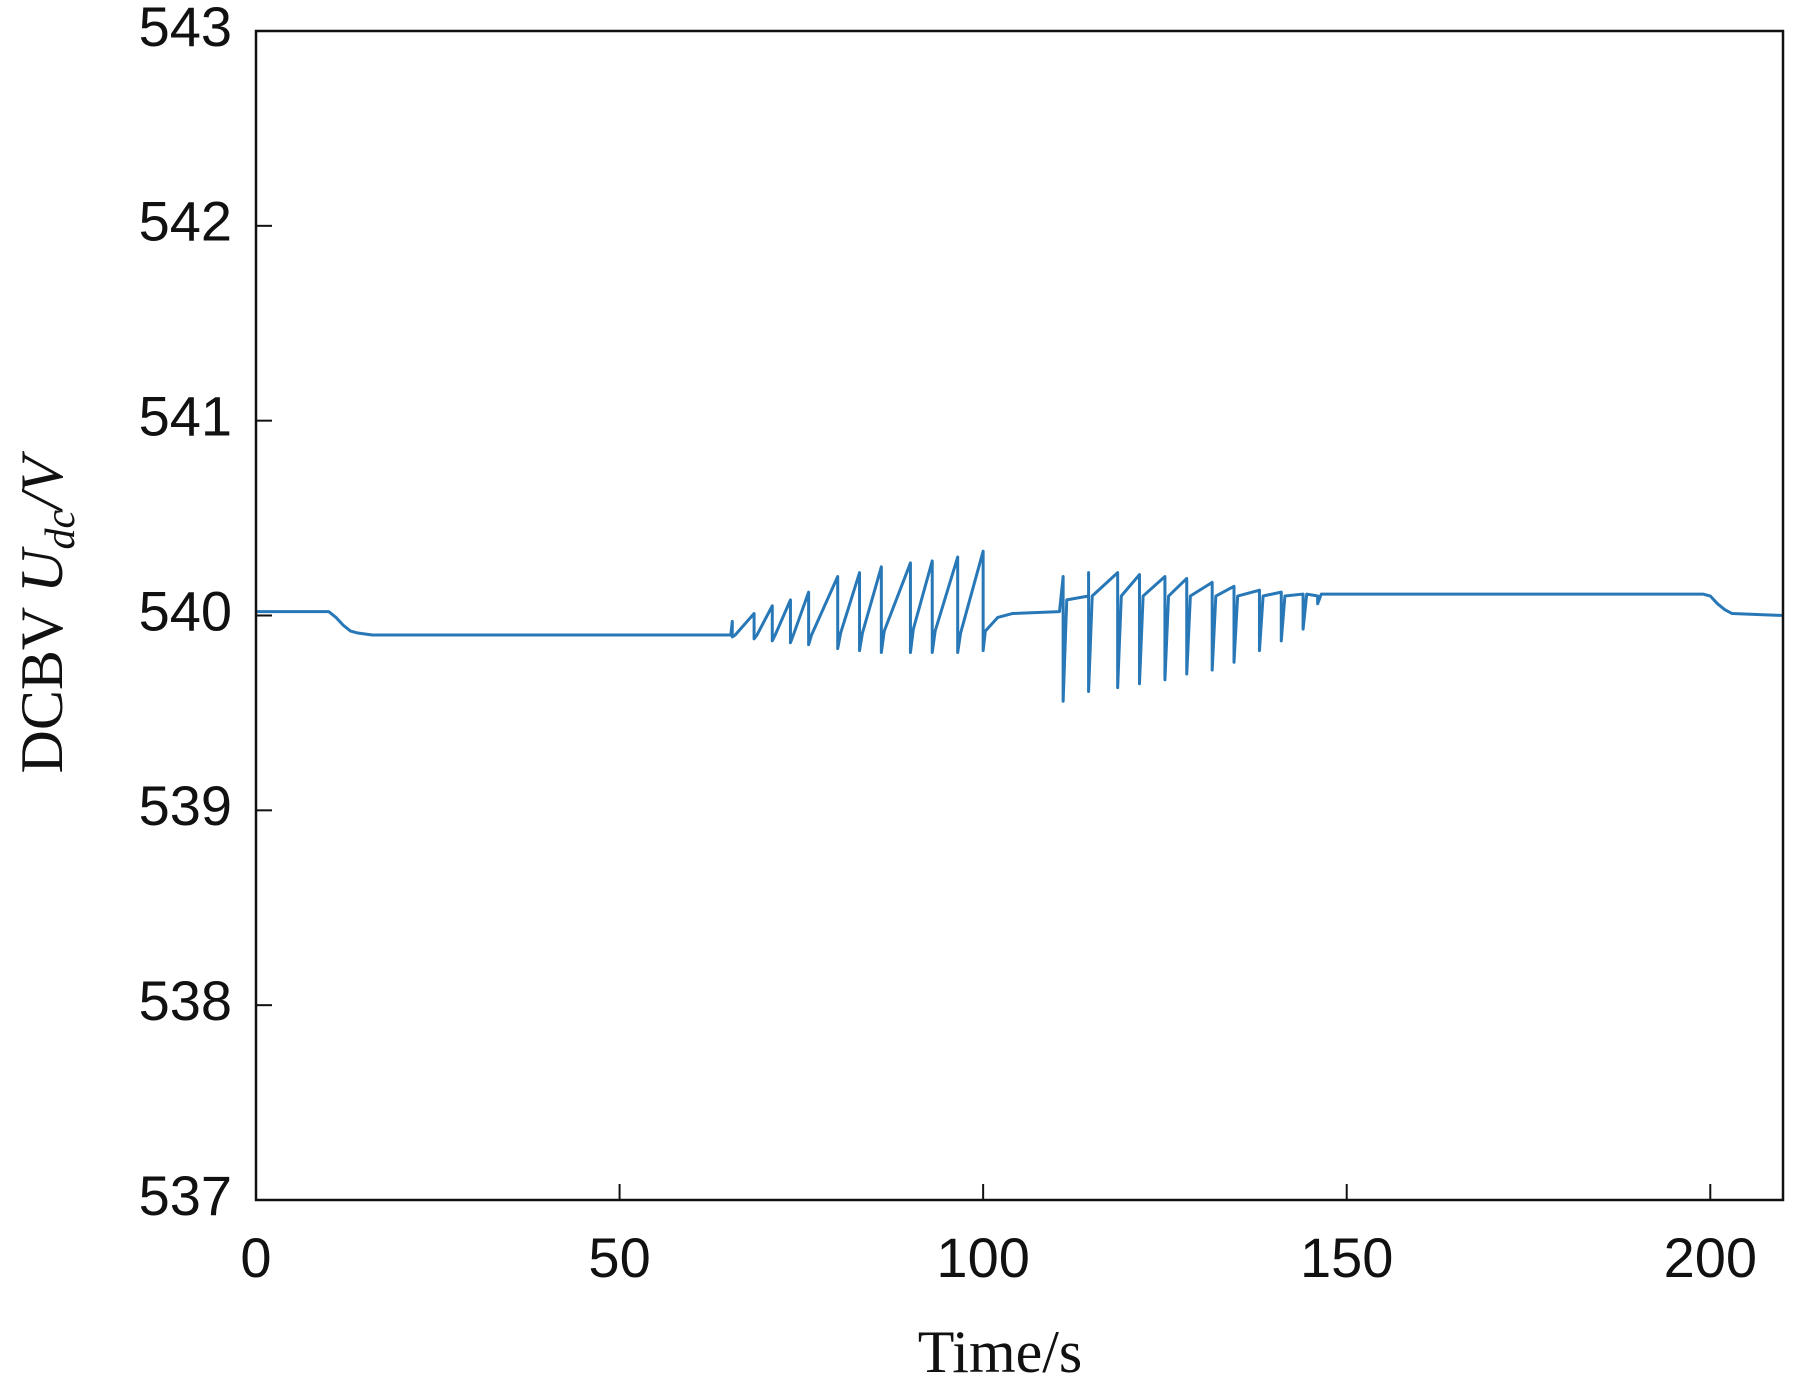 This screenshot has height=1391, width=1794. What do you see at coordinates (185, 805) in the screenshot?
I see `y-tick-label: 539` at bounding box center [185, 805].